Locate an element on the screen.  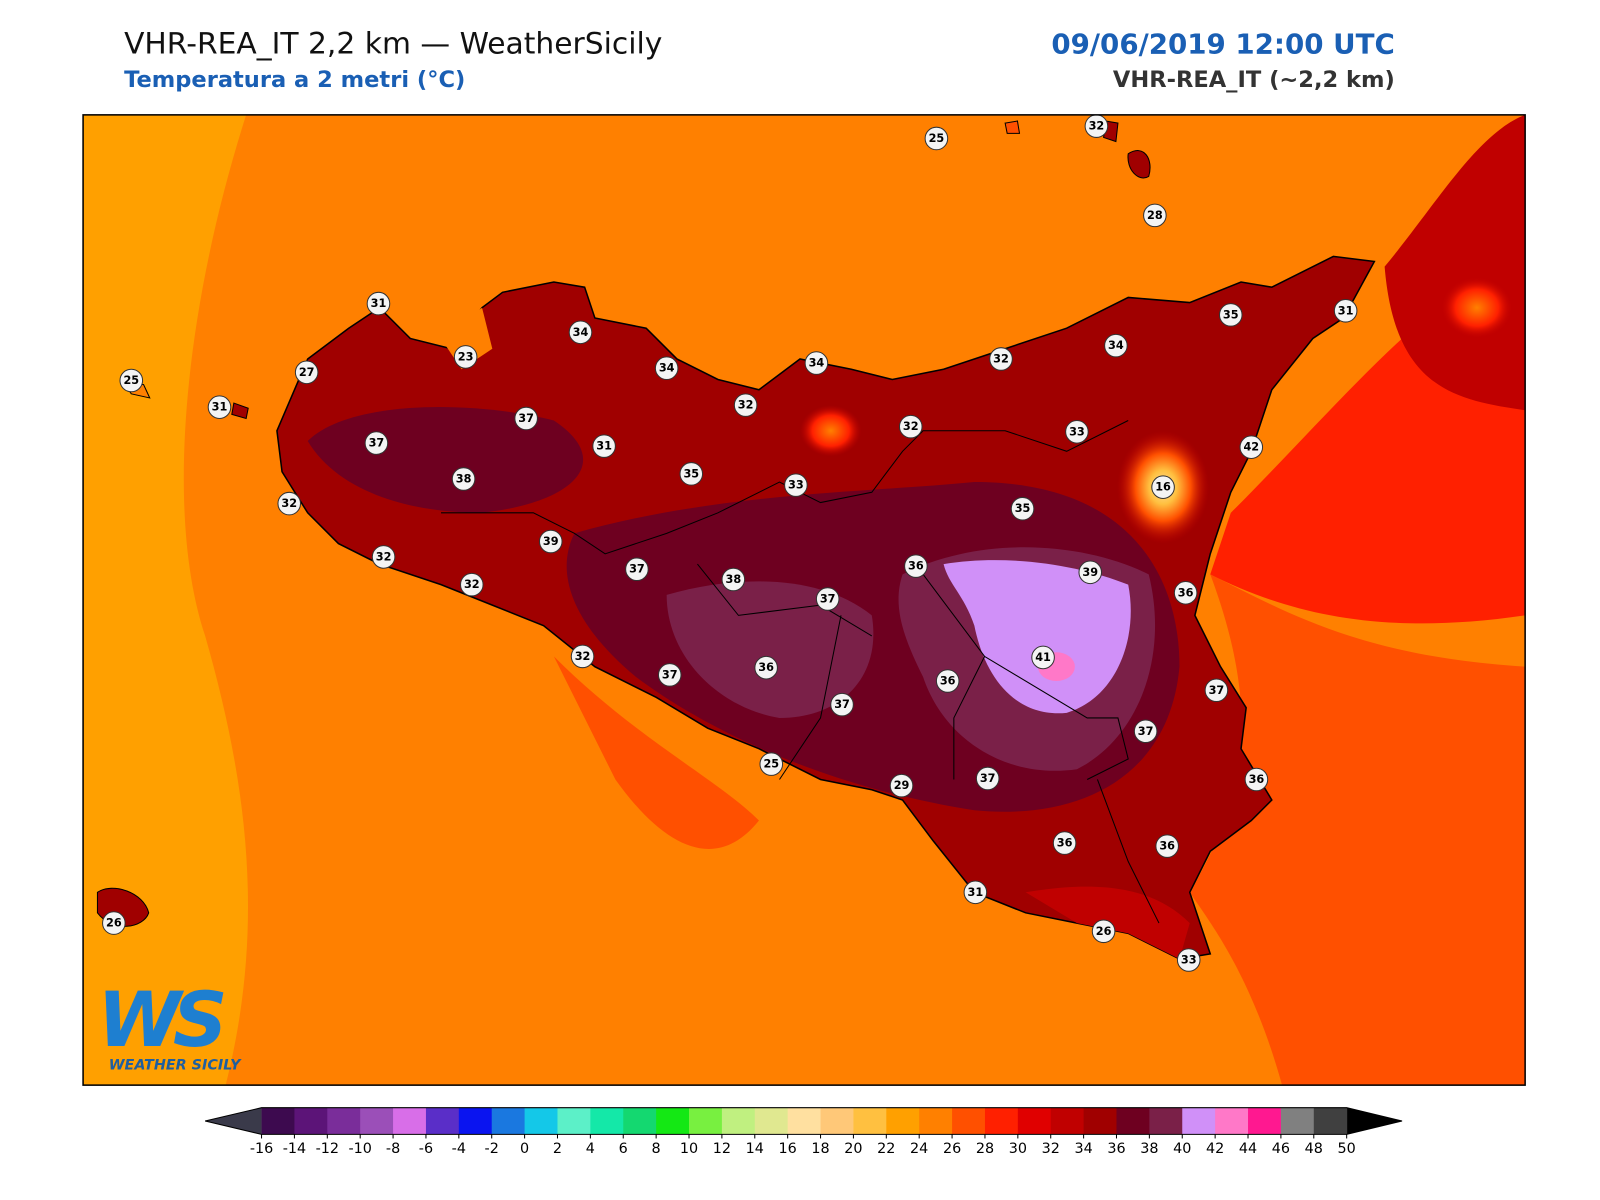
sea-warm is located at coordinates (656, 752).